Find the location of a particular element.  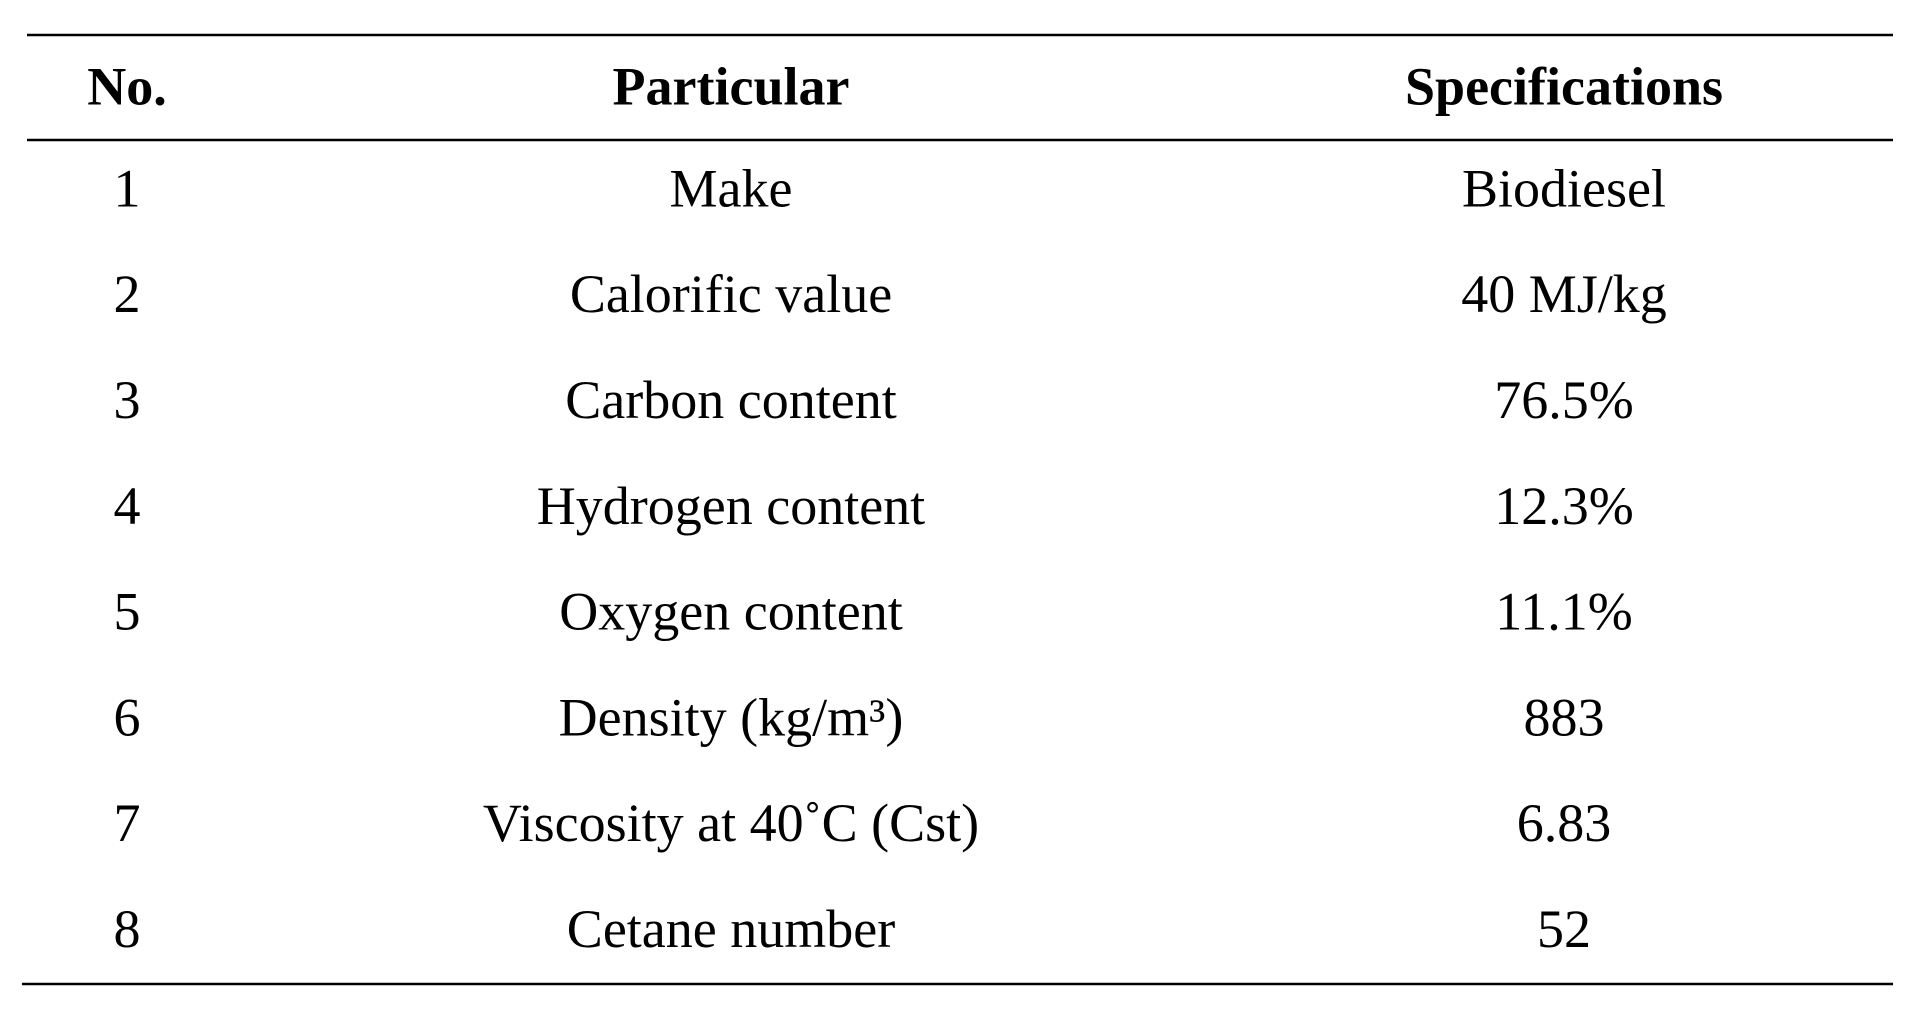

specification: 12.3% is located at coordinates (1563, 506).